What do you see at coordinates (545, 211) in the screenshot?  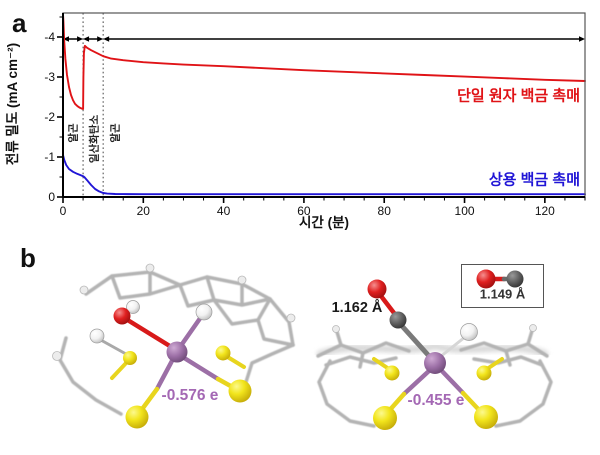 I see `svg-text: 120` at bounding box center [545, 211].